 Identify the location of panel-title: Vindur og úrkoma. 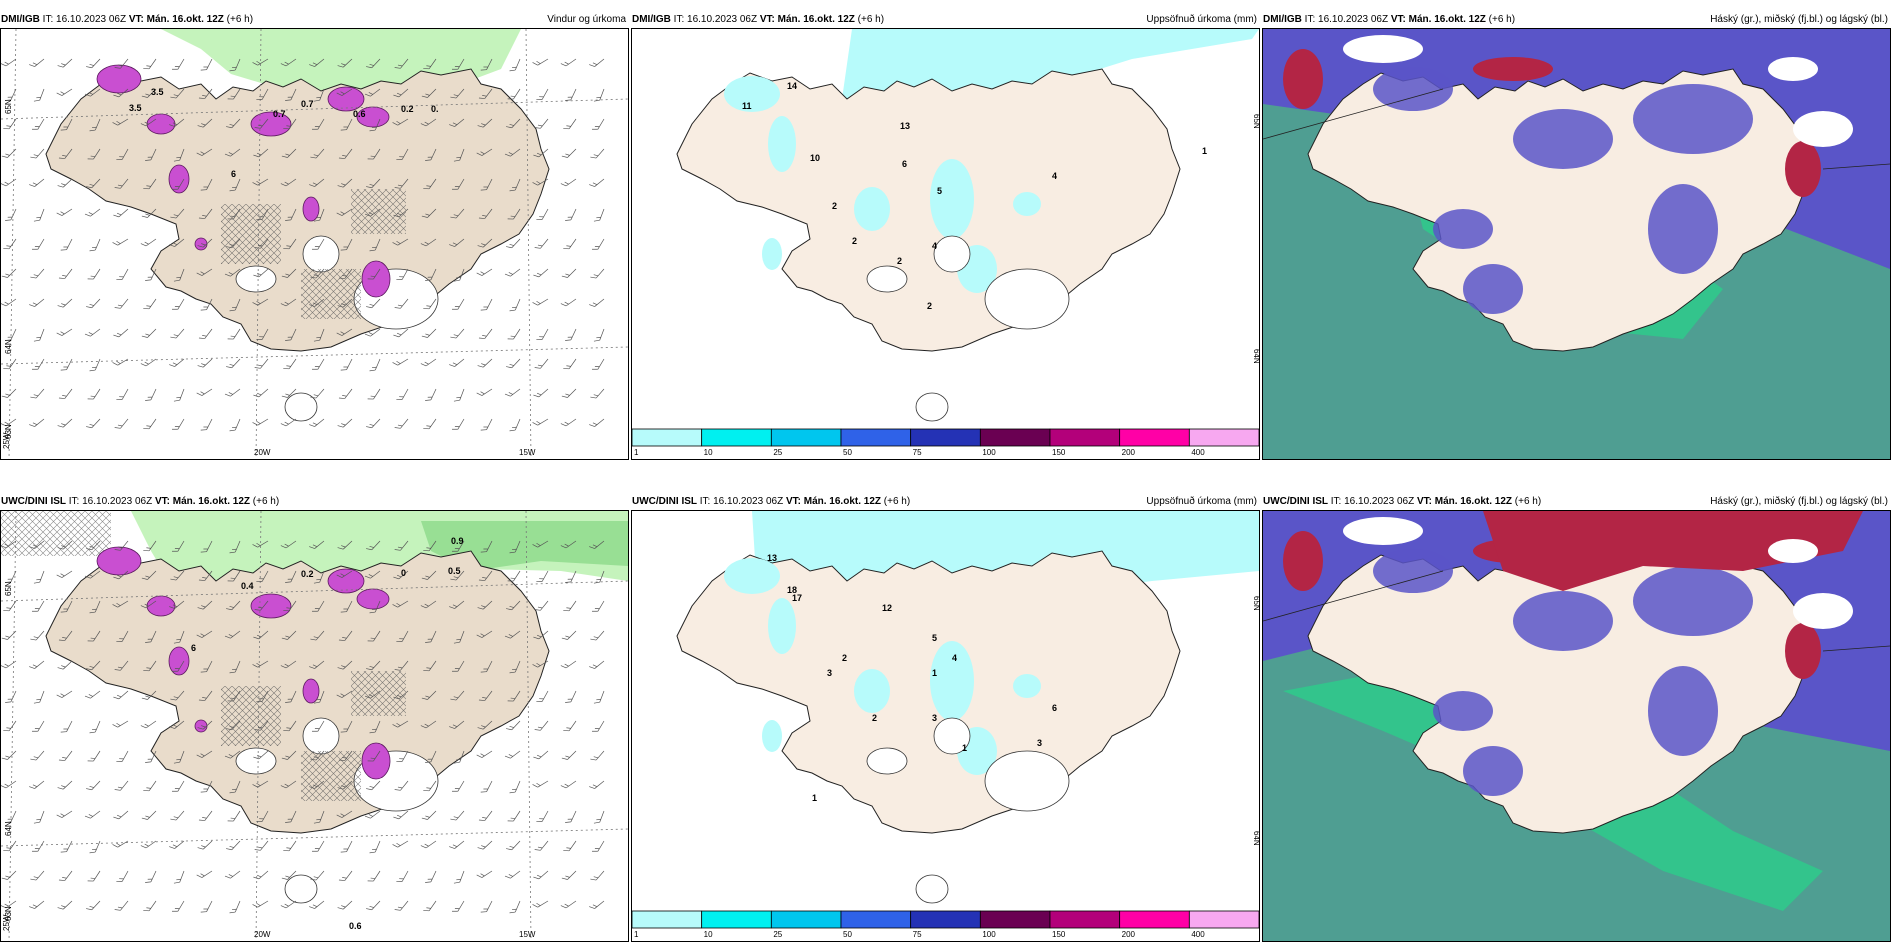
(586, 19).